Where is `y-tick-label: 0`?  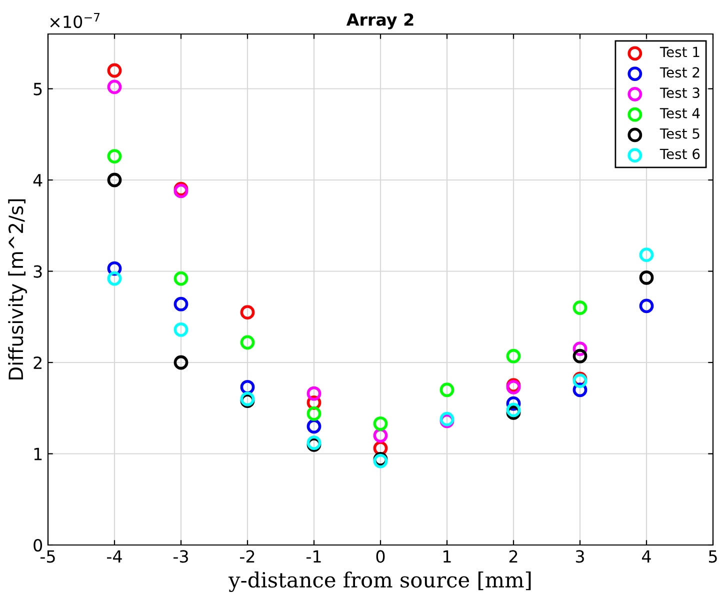
y-tick-label: 0 is located at coordinates (38, 545).